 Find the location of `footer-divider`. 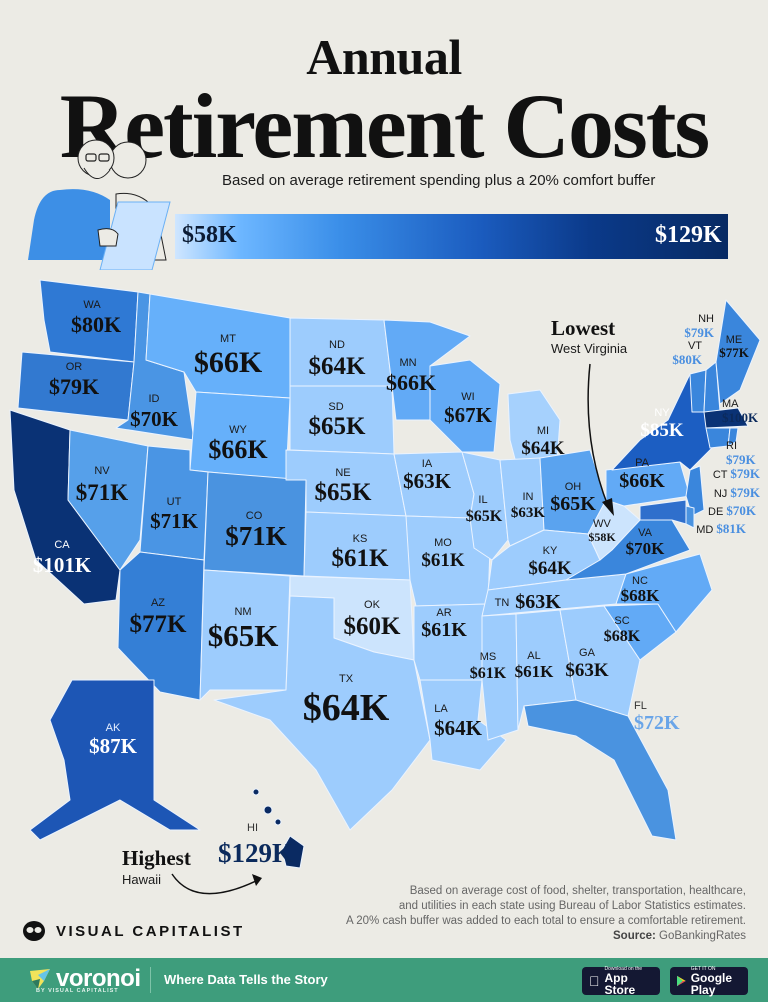

footer-divider is located at coordinates (150, 980).